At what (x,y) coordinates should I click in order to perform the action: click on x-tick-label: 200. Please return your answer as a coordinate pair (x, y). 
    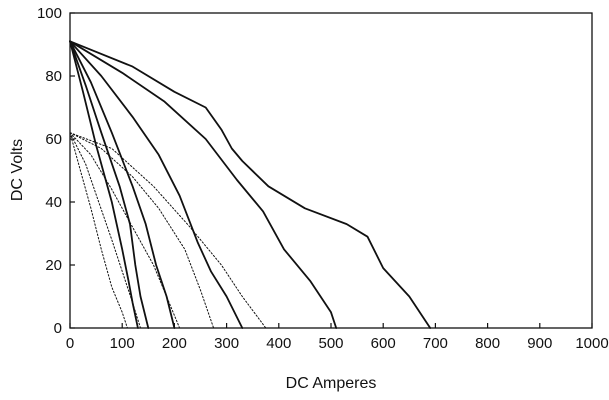
    Looking at the image, I should click on (174, 343).